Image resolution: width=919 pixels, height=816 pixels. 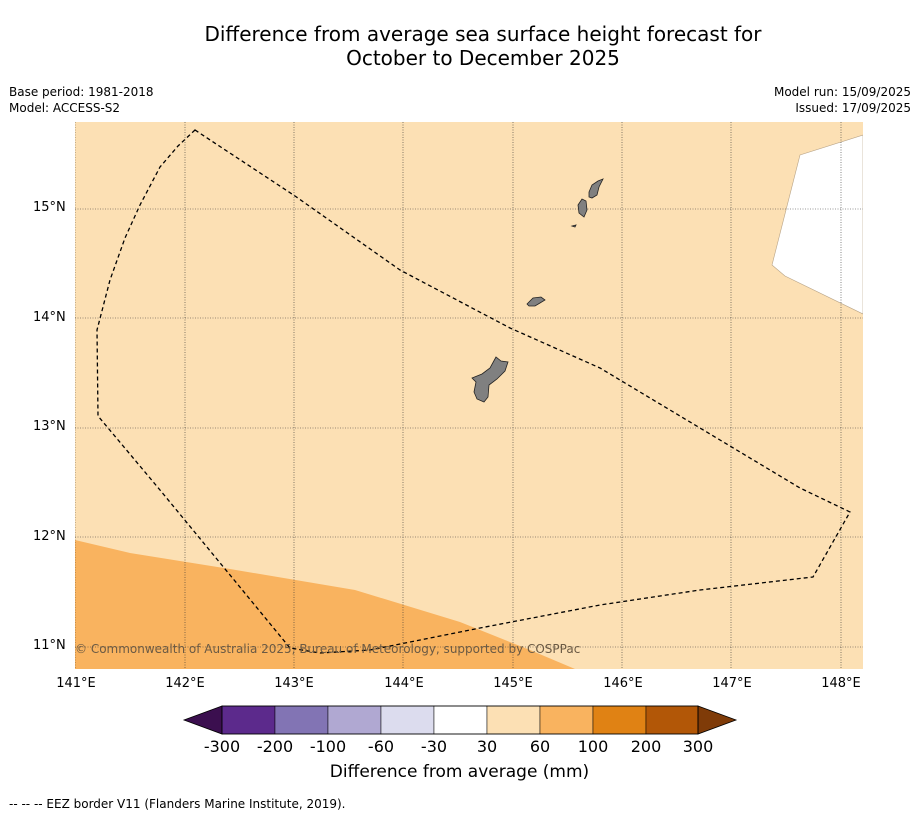 What do you see at coordinates (434, 746) in the screenshot?
I see `colorbar-label-5: -30` at bounding box center [434, 746].